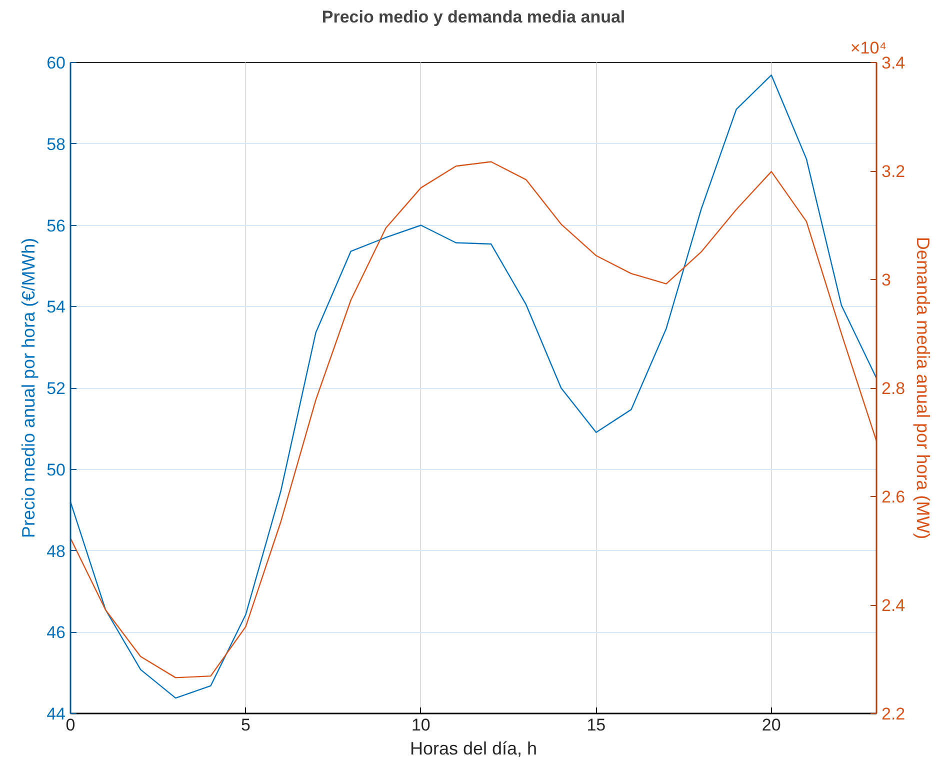 The width and height of the screenshot is (944, 776). I want to click on y2-tick-label: 2.4, so click(894, 605).